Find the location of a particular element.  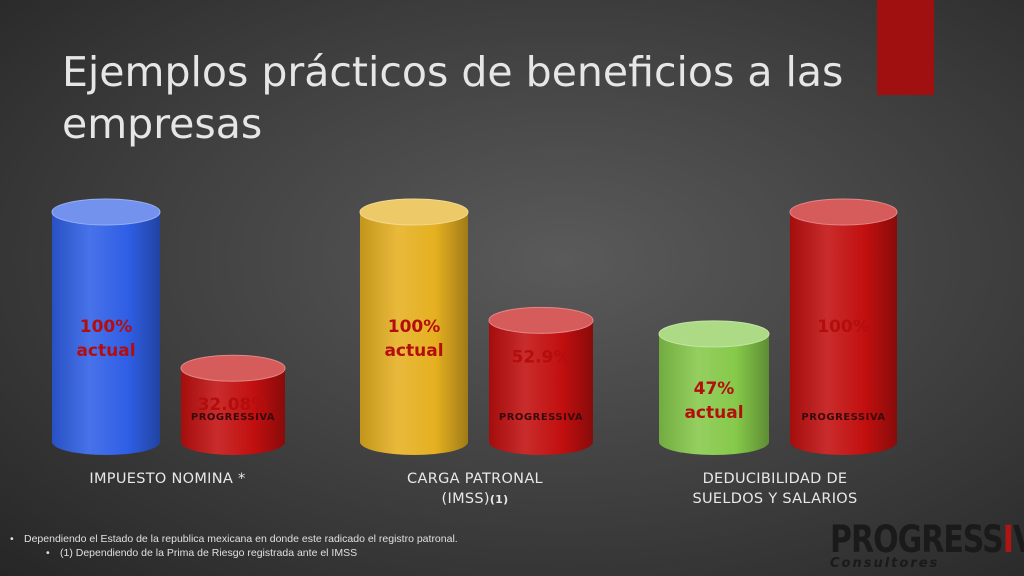

cylinder-bar: 32.08%PROGRESSIVA is located at coordinates (233, 404).